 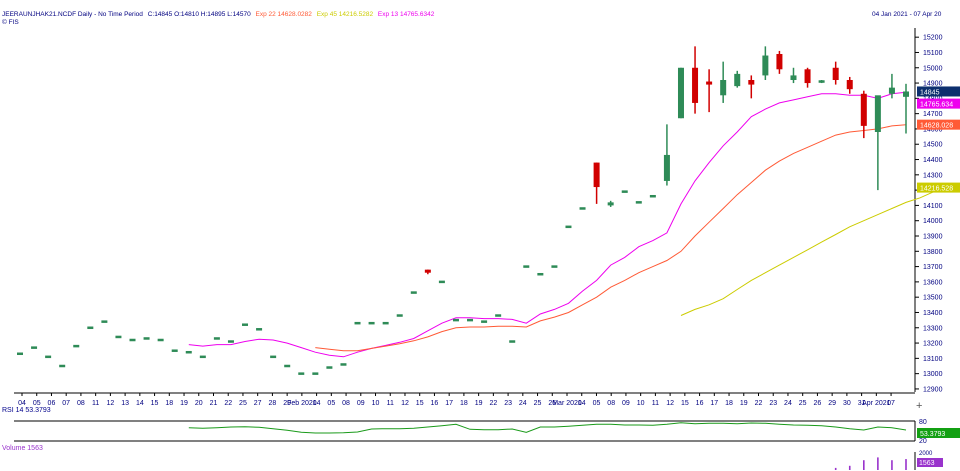 I want to click on y-tick-label: 15000, so click(x=933, y=68).